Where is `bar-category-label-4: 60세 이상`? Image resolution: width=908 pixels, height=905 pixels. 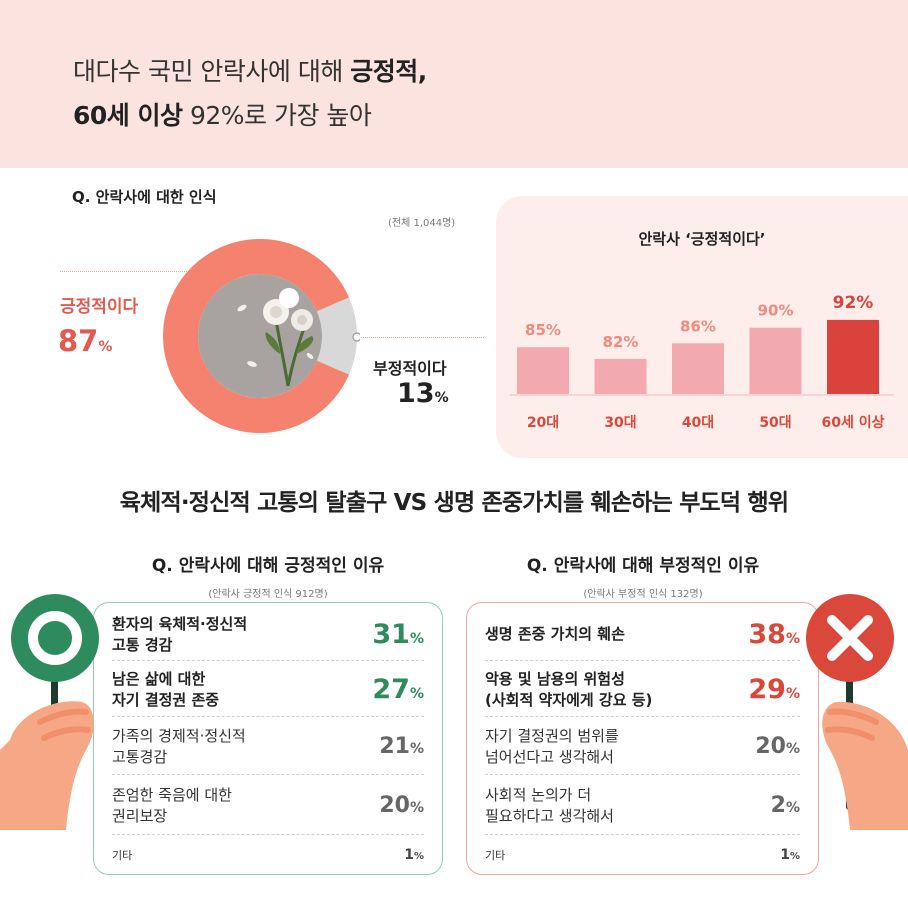 bar-category-label-4: 60세 이상 is located at coordinates (853, 422).